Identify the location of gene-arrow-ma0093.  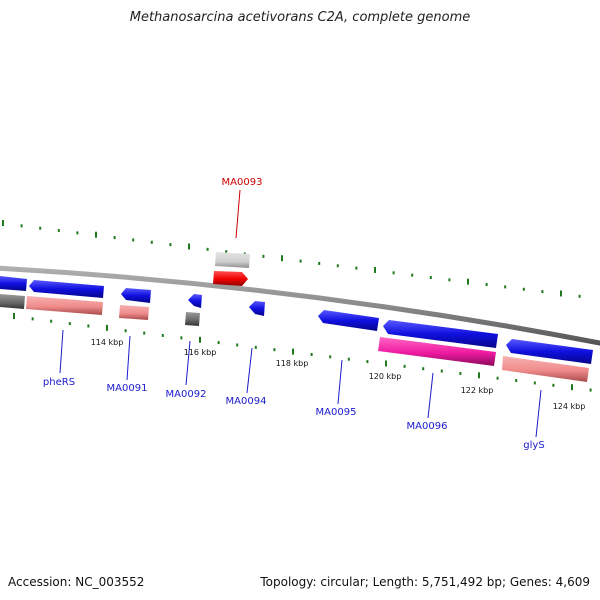
(230, 278).